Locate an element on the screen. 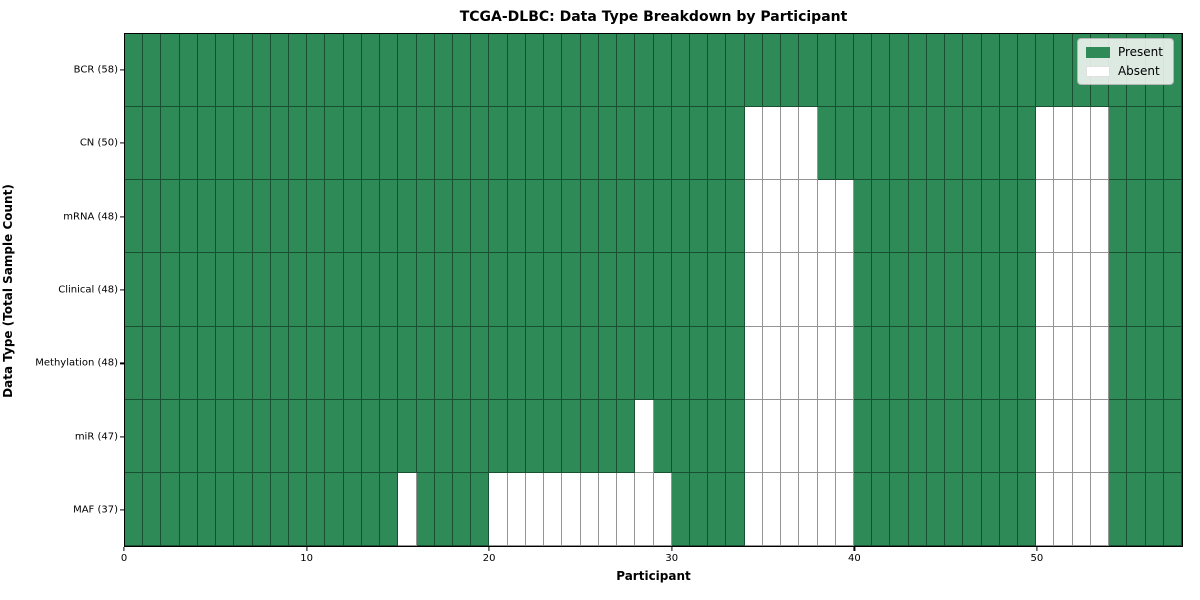  y-tick-label: CN (50) is located at coordinates (98, 143).